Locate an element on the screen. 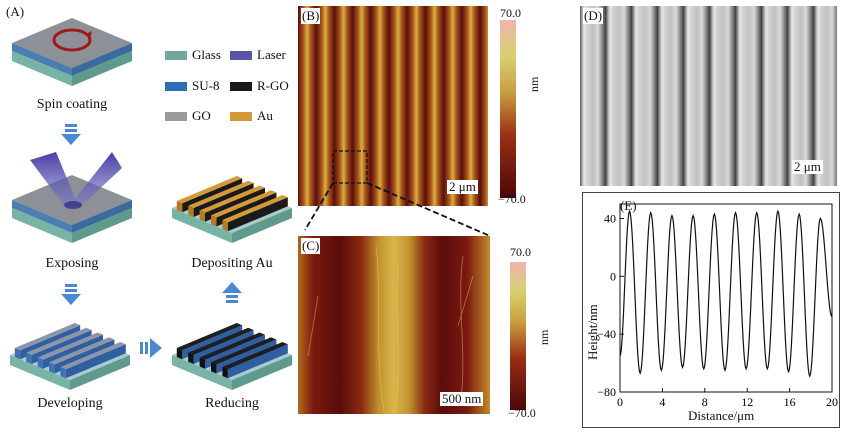 The height and width of the screenshot is (432, 845). height-profile-chart: 0 4 8 12 16 20 40 0 −40 −80 is located at coordinates (717, 306).